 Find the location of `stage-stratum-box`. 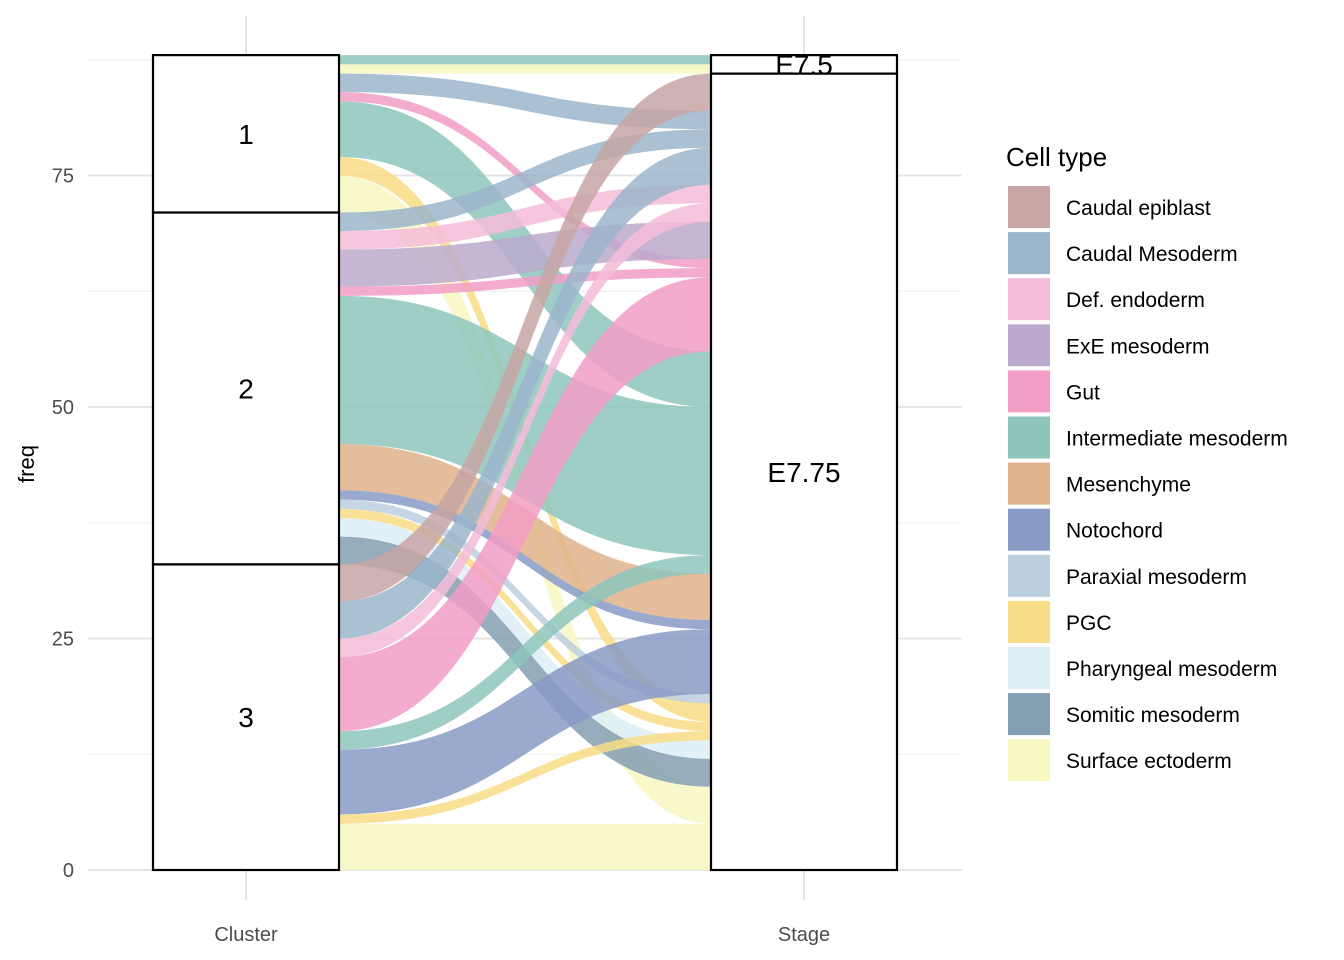

stage-stratum-box is located at coordinates (804, 472).